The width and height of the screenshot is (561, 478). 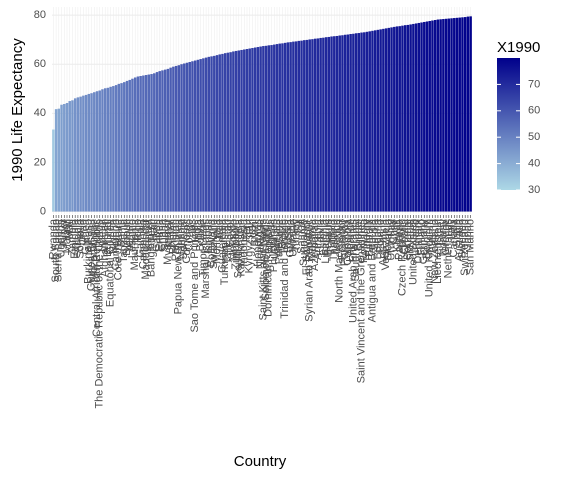 What do you see at coordinates (154, 230) in the screenshot?
I see `x-tick-label: Haiti` at bounding box center [154, 230].